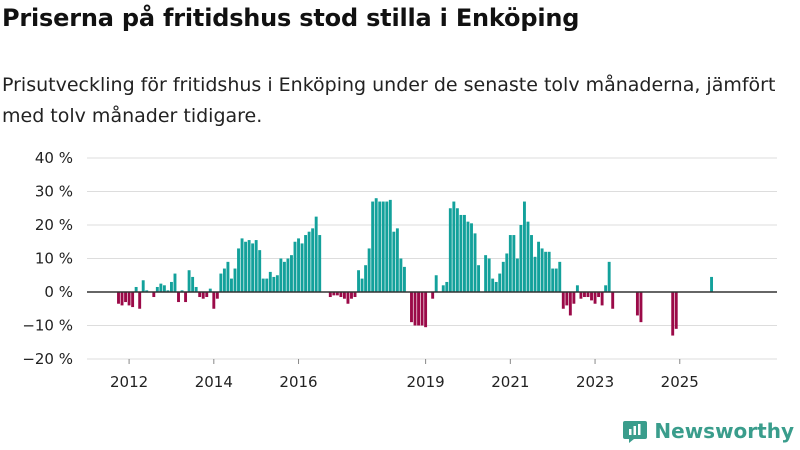 The width and height of the screenshot is (800, 450). Describe the element at coordinates (47, 326) in the screenshot. I see `y-tick-label: −10 %` at that location.